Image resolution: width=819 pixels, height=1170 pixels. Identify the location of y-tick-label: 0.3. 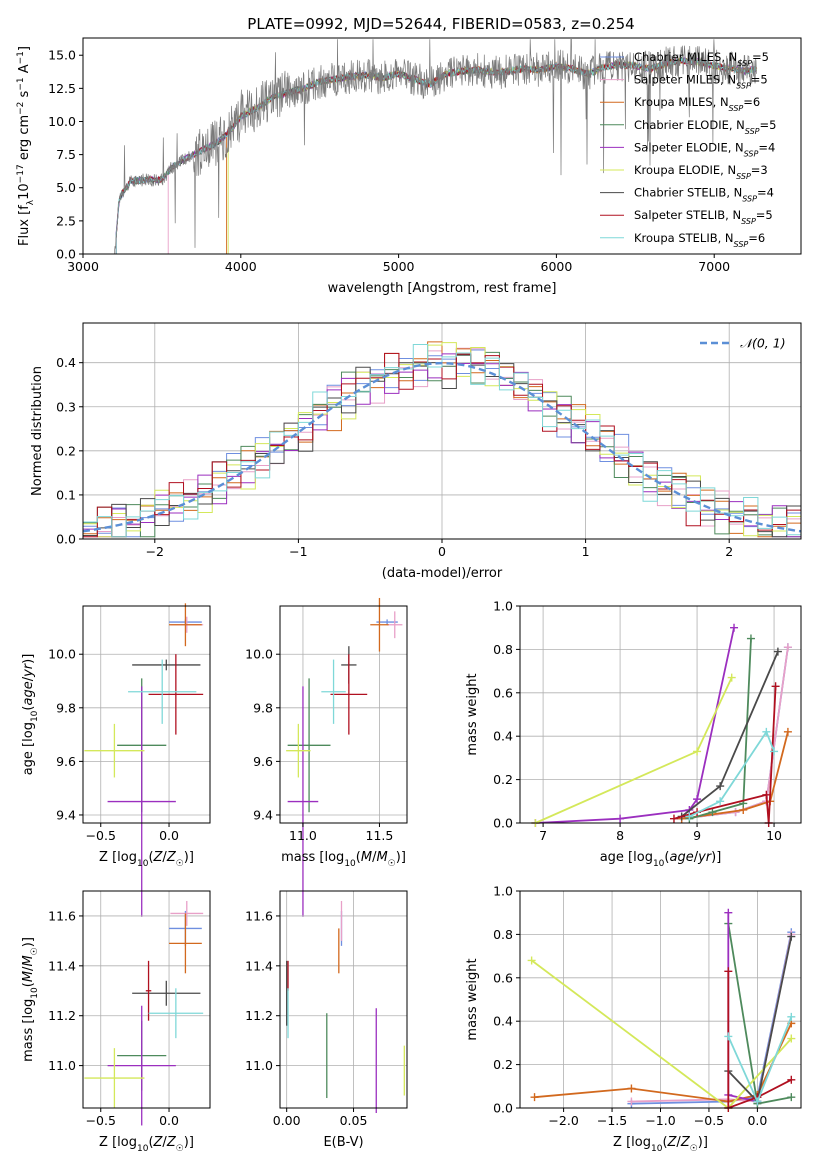
(66, 406).